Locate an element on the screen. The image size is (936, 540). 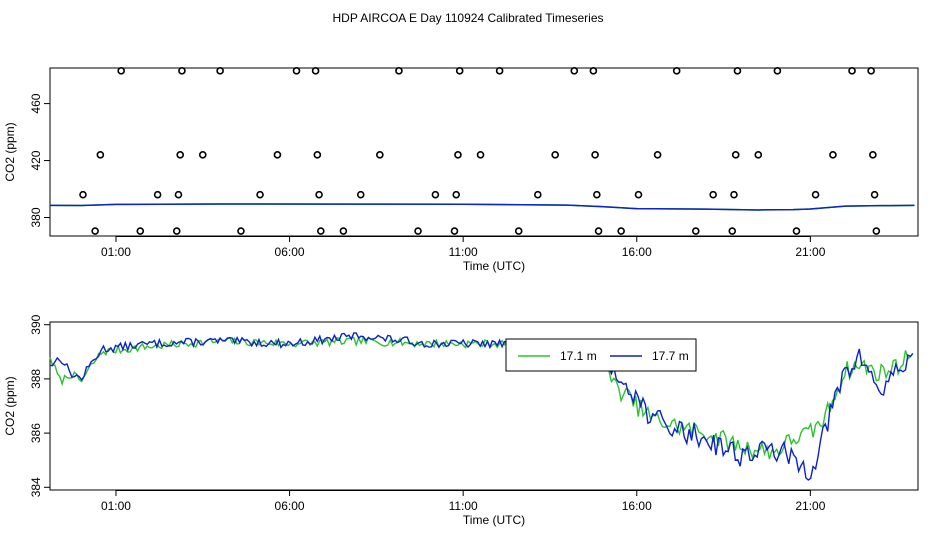
legend: 17.1 m 17.7 m is located at coordinates (601, 355).